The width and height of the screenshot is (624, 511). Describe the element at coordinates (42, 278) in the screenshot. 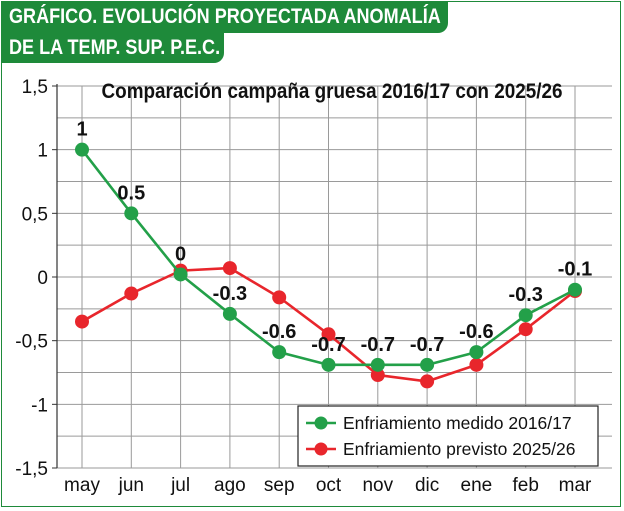

I see `y-tick-label: 0` at that location.